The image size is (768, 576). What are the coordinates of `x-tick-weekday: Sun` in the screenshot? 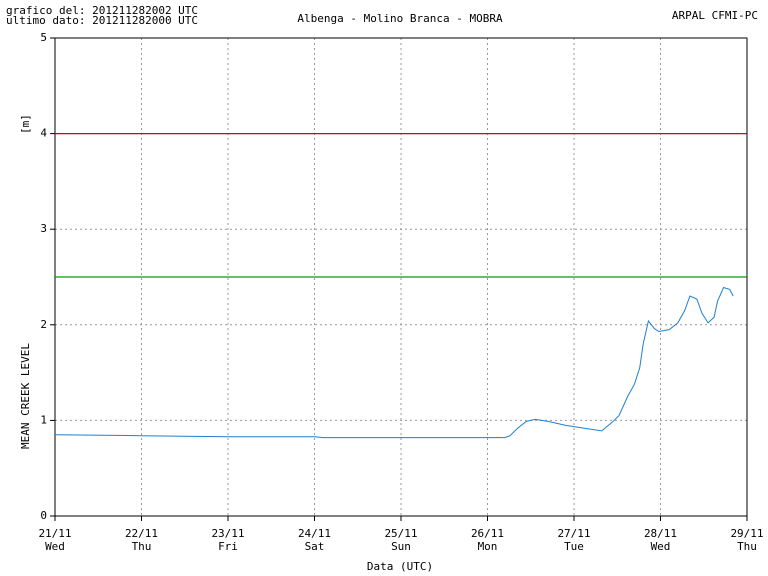 It's located at (401, 546).